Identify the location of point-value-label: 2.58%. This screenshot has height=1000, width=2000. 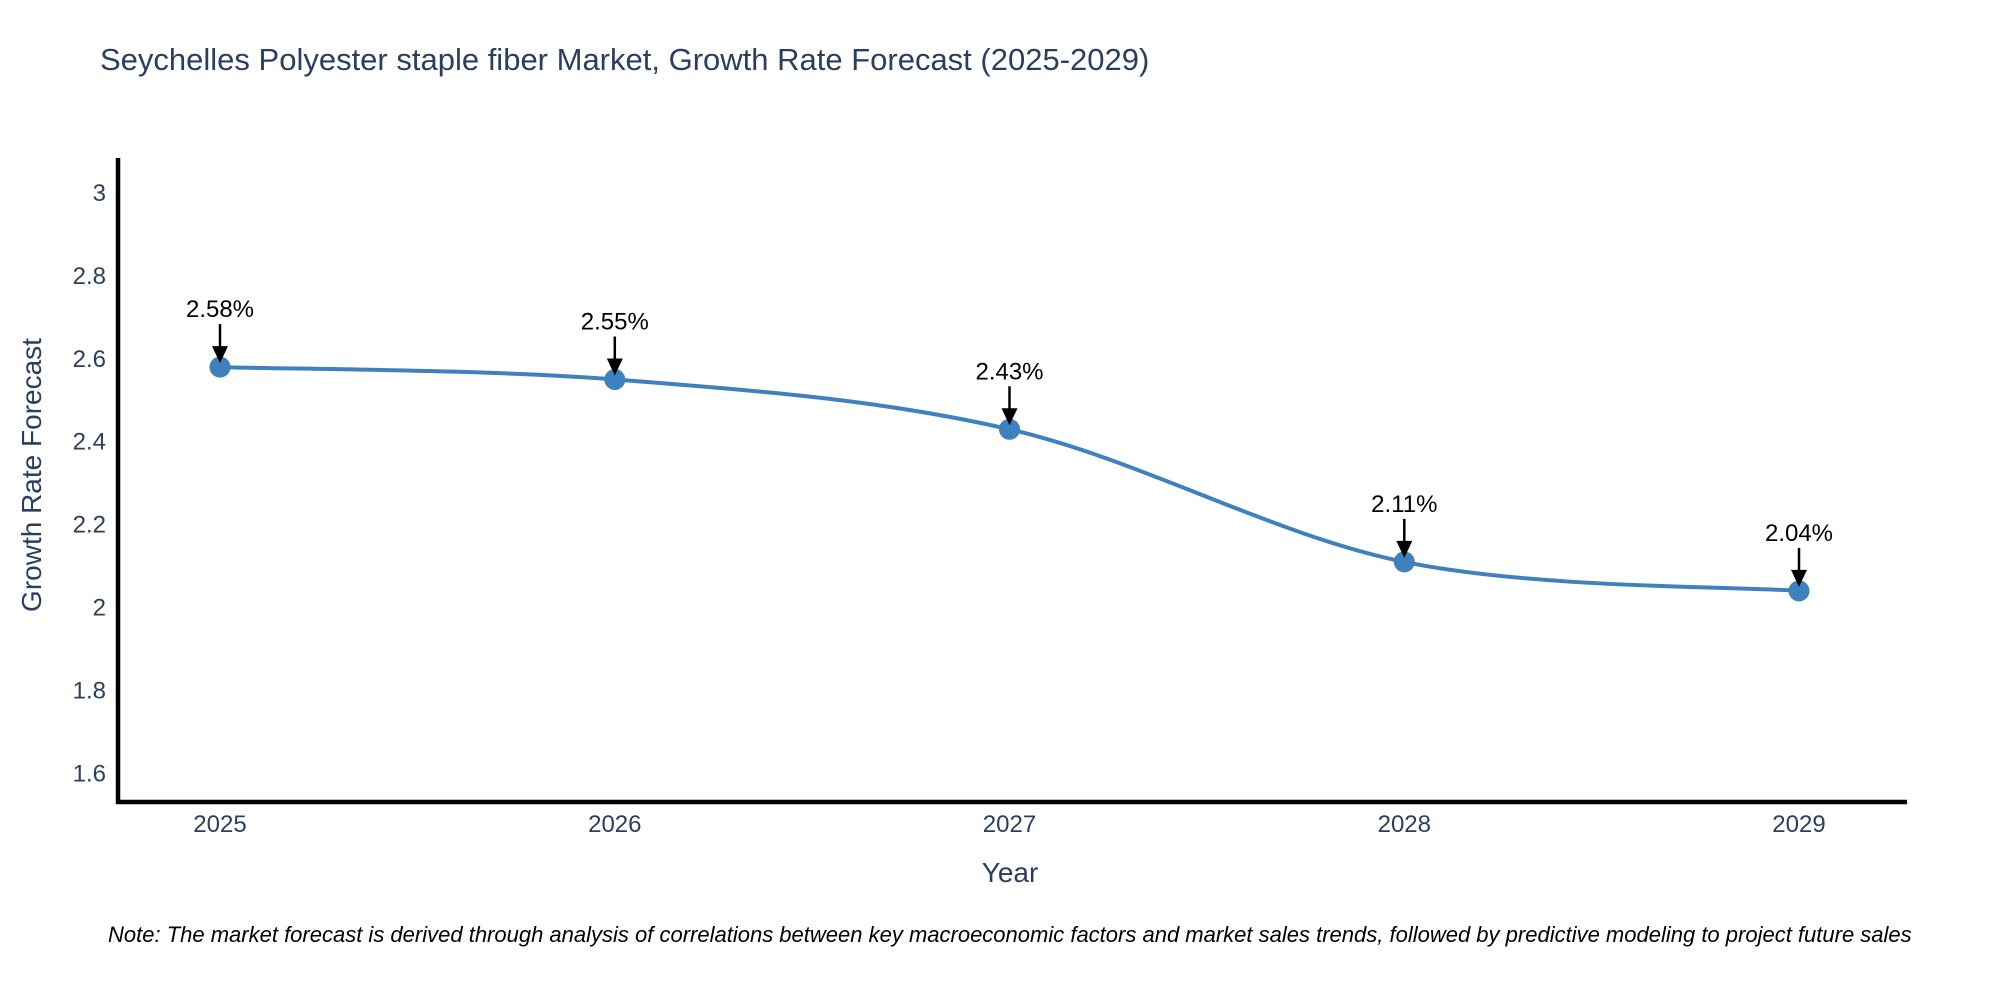
(220, 309).